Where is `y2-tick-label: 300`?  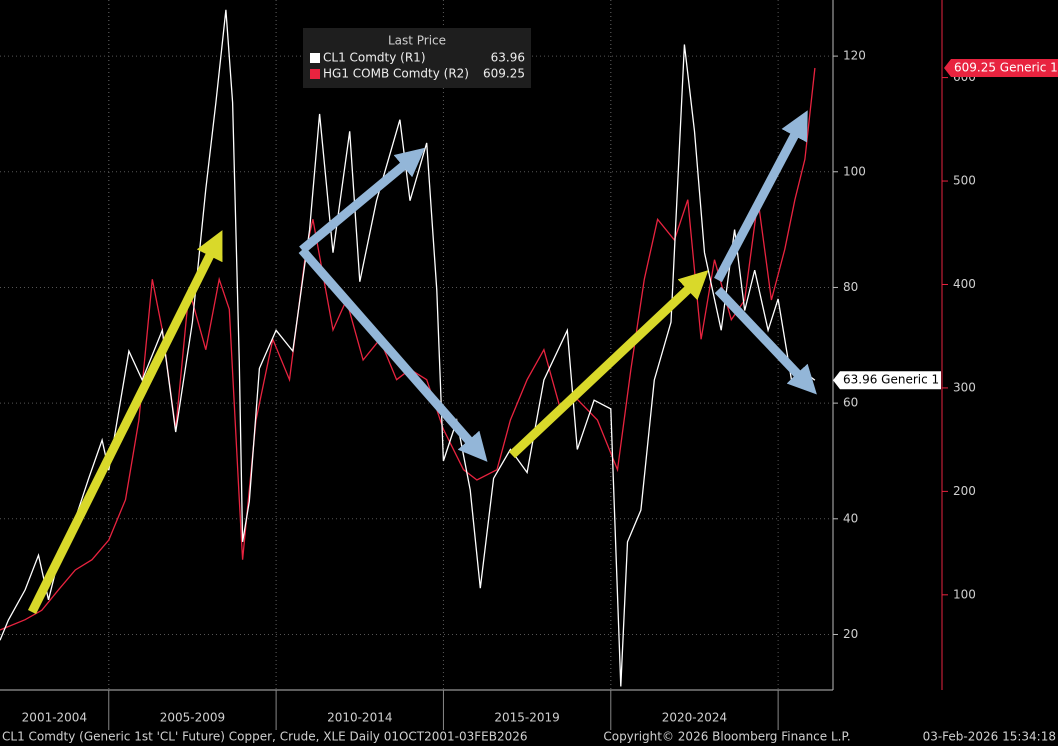
y2-tick-label: 300 is located at coordinates (964, 387).